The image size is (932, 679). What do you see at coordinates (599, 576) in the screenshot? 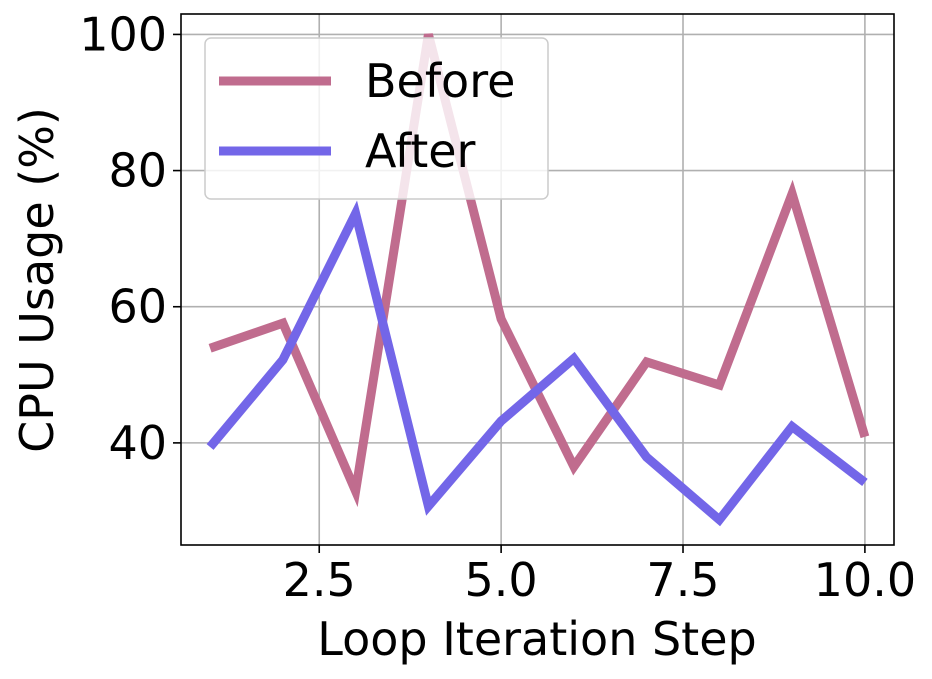
I see `x-axis-ticks: 2.5 5.0 7.5 10.0` at bounding box center [599, 576].